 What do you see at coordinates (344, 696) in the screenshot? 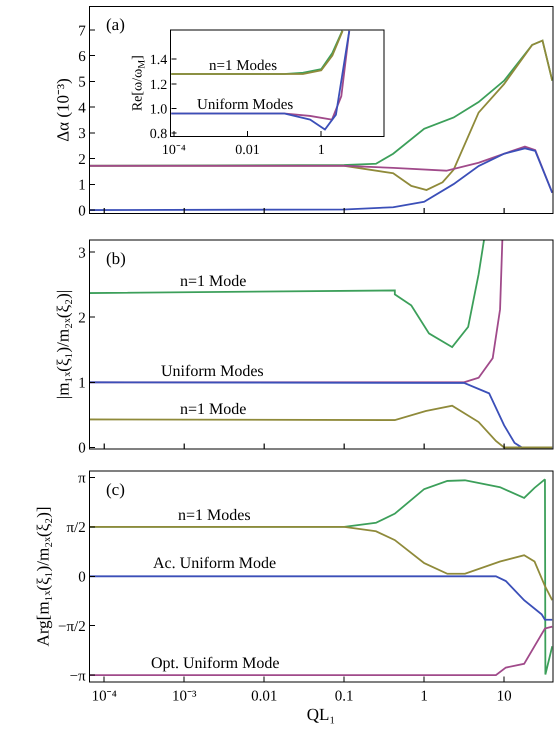
I see `x-tick-label: 0.1` at bounding box center [344, 696].